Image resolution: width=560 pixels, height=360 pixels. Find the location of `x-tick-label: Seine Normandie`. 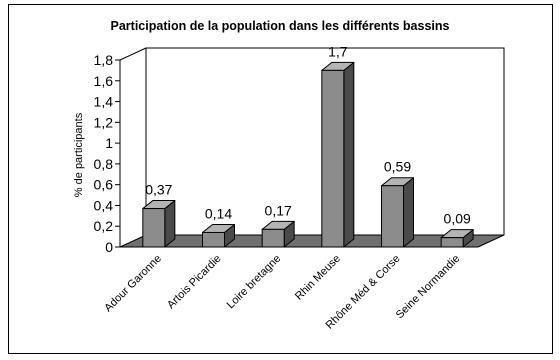

x-tick-label: Seine Normandie is located at coordinates (428, 287).